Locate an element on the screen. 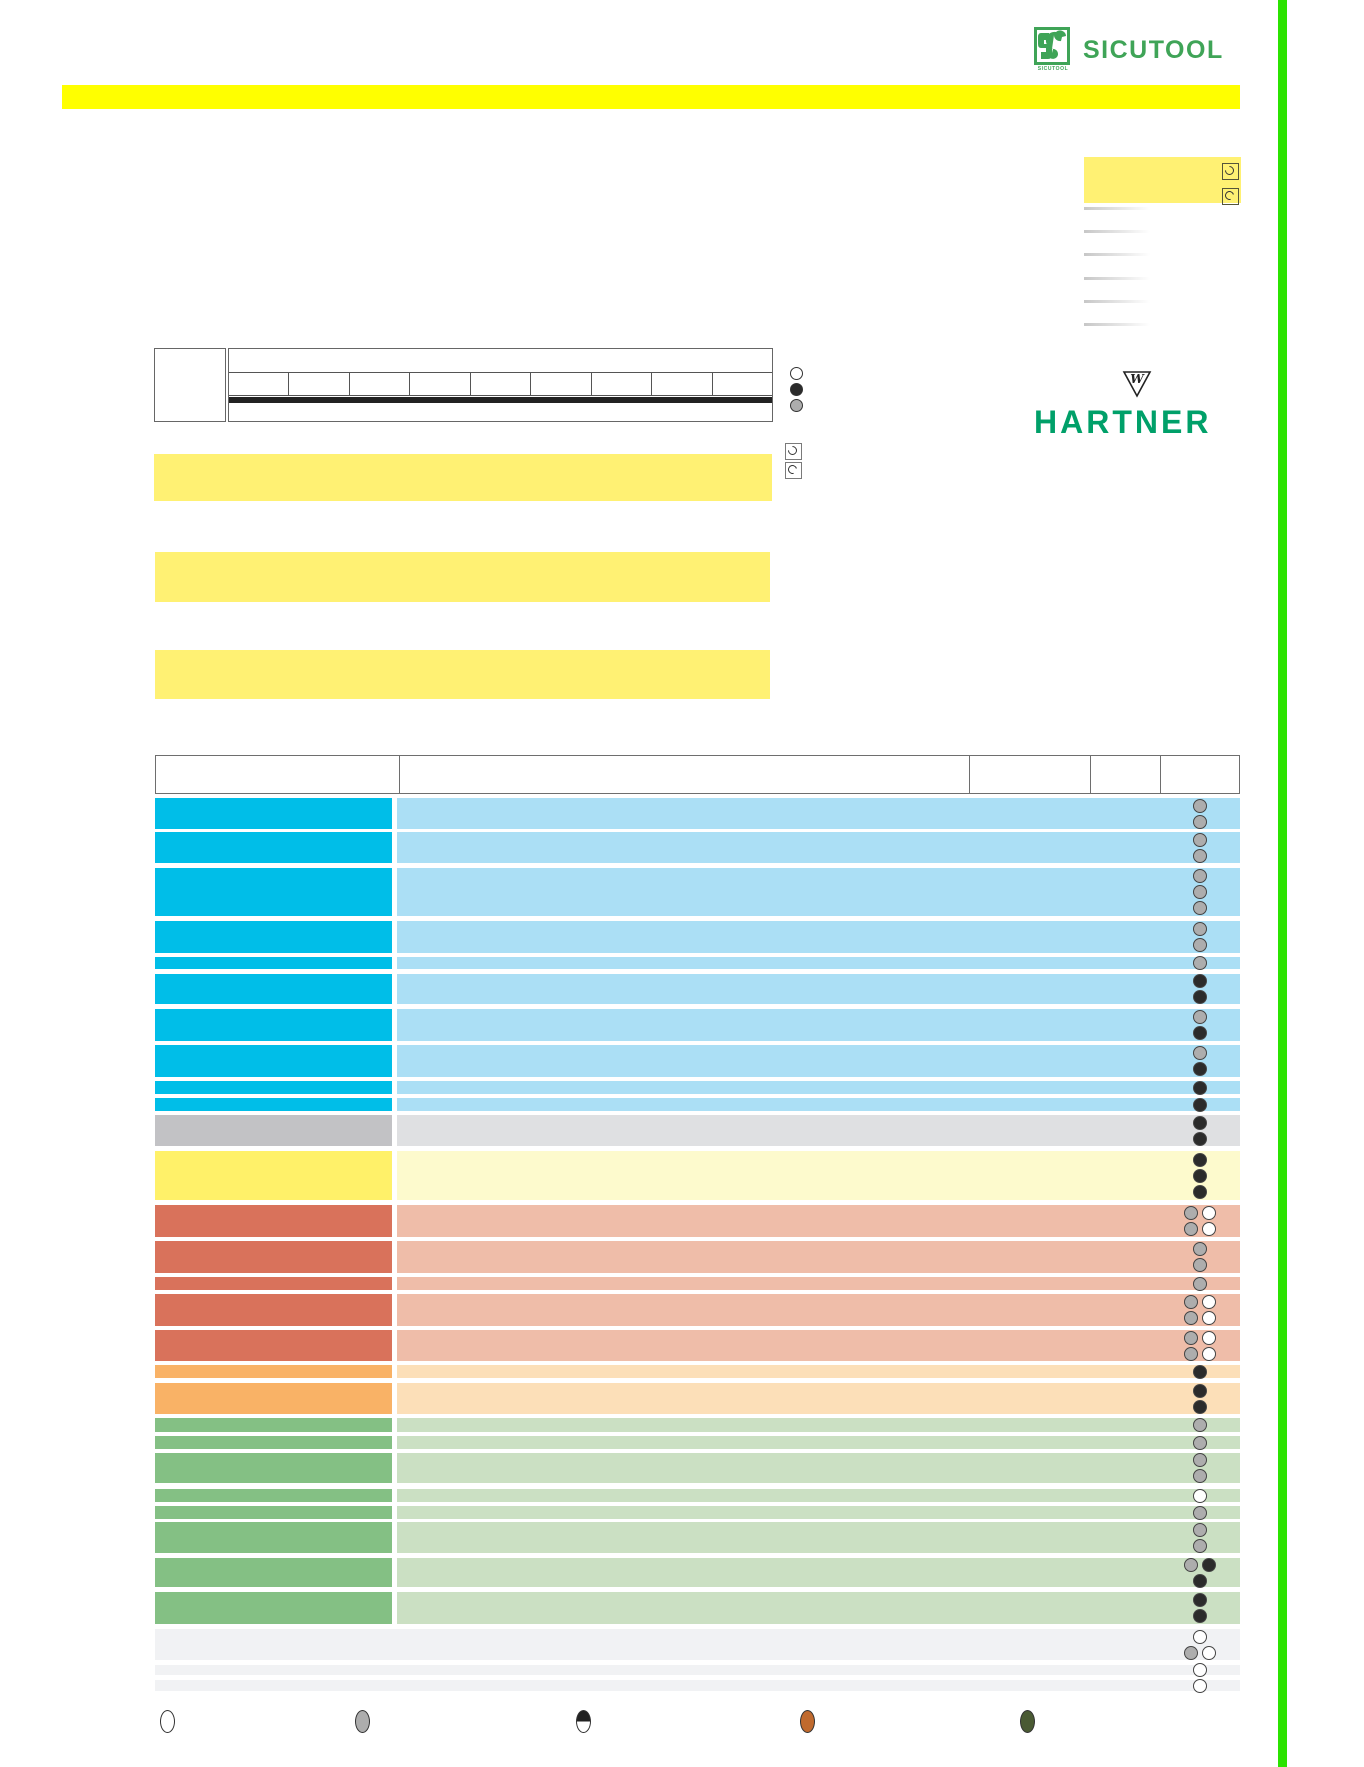 The width and height of the screenshot is (1364, 1767). white-marker-dot is located at coordinates (796, 373).